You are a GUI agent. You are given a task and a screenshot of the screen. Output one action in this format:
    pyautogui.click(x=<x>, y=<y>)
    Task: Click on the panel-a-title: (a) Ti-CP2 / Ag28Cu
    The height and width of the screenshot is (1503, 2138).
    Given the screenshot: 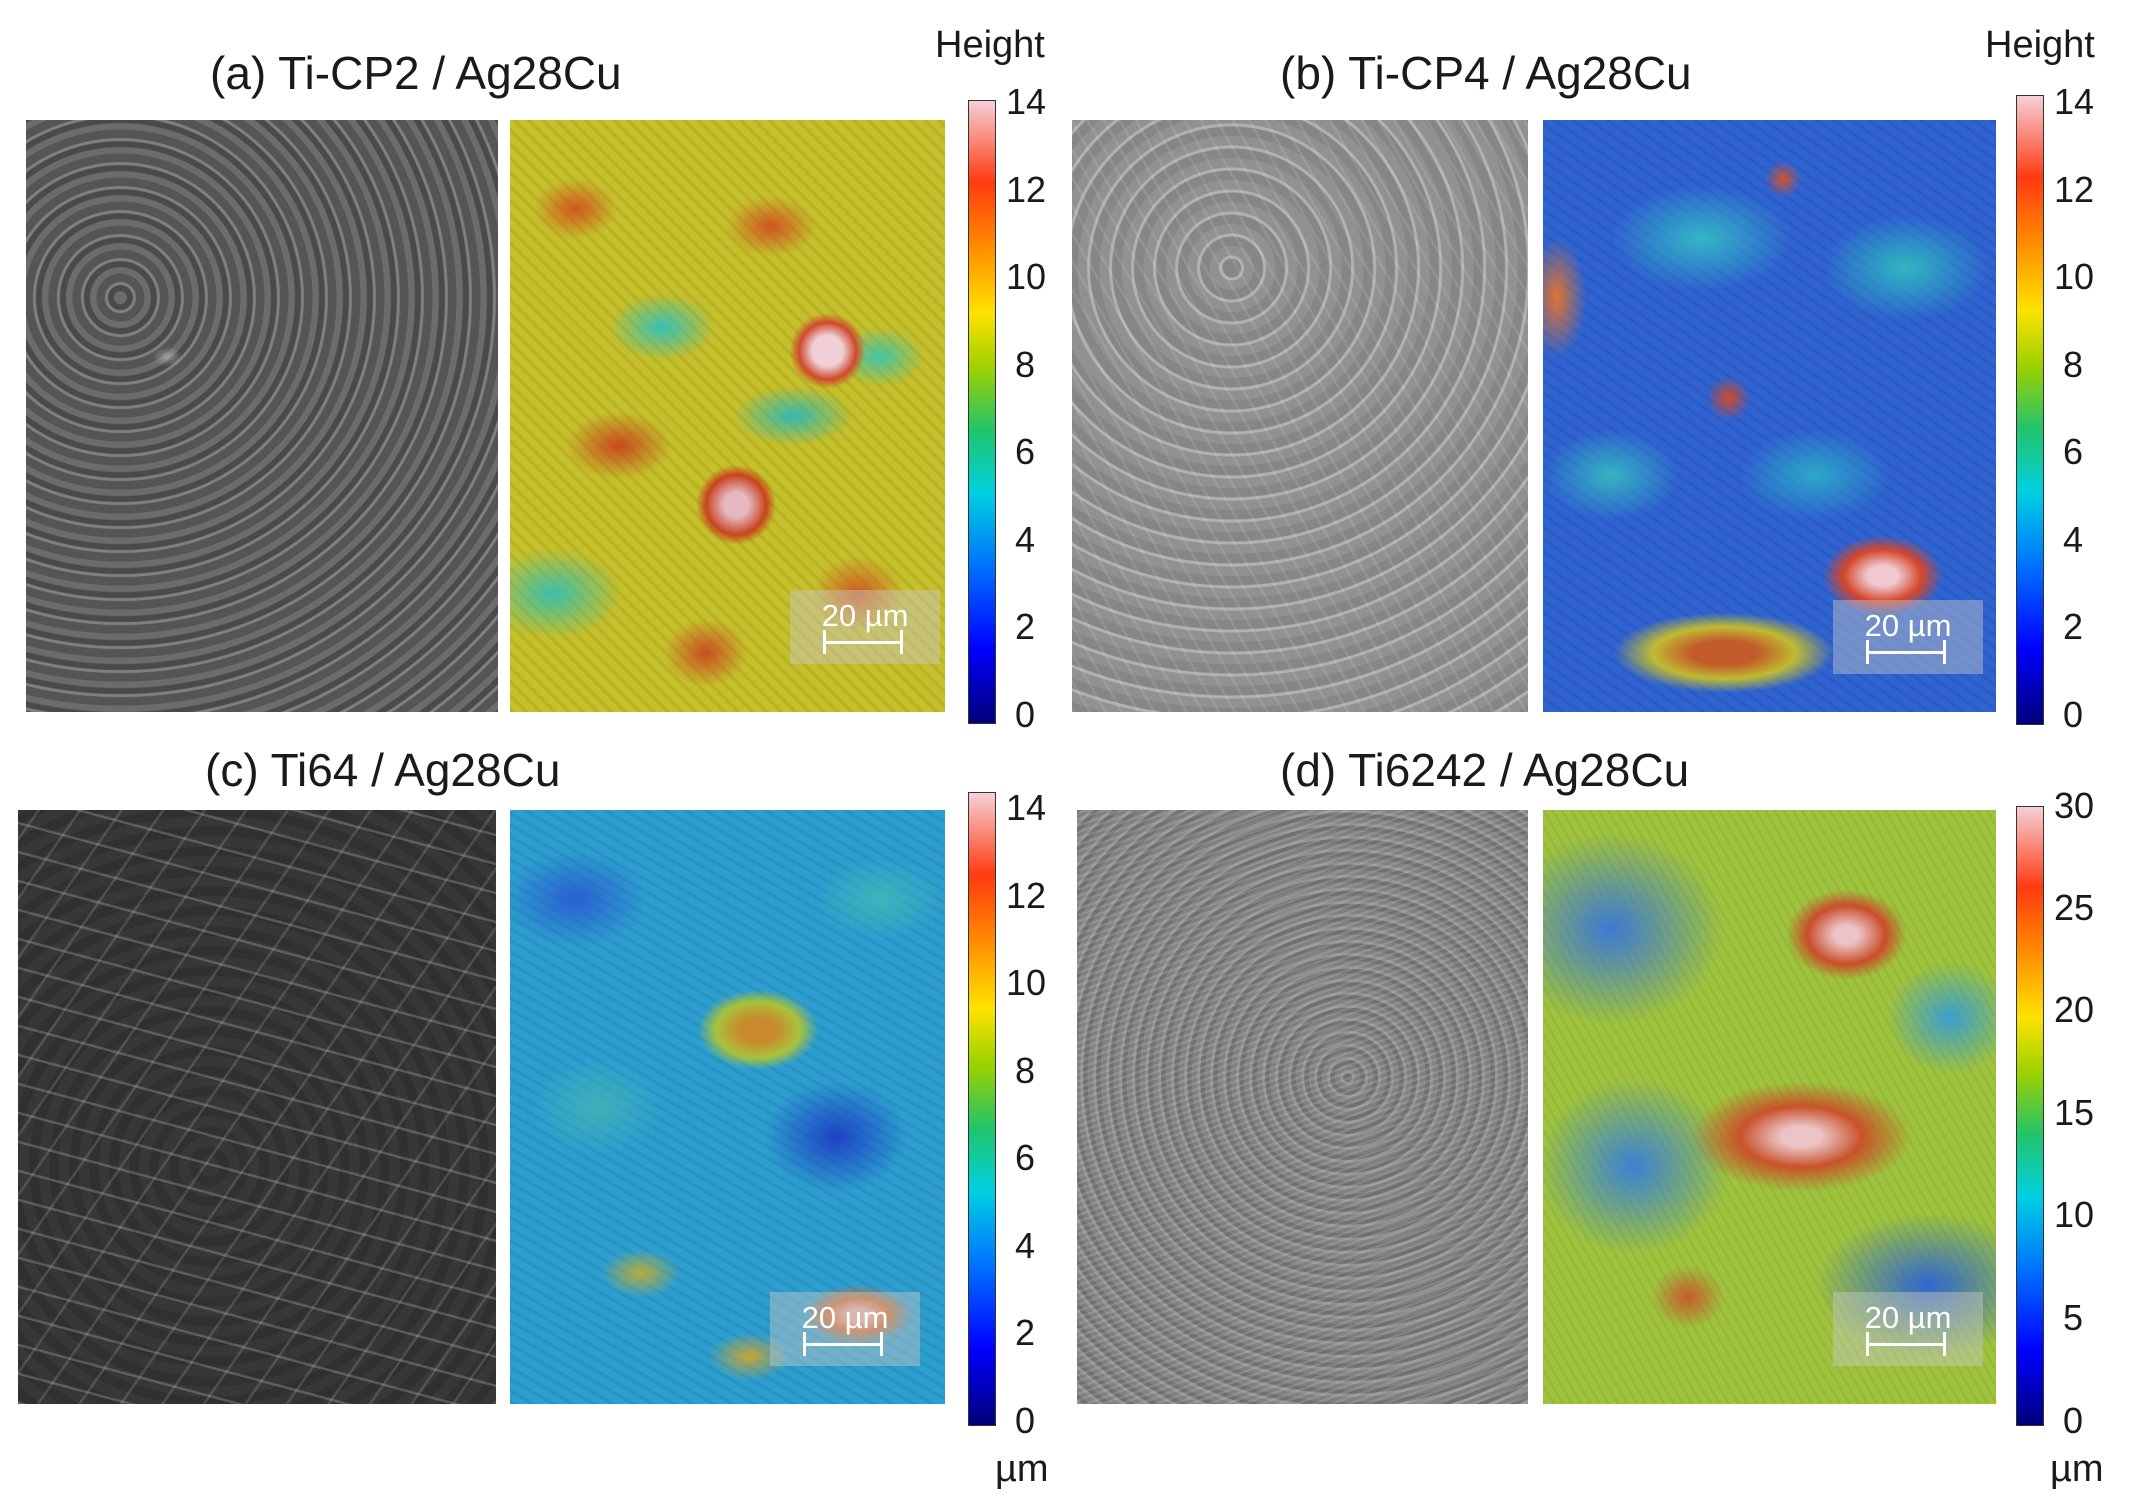 What is the action you would take?
    pyautogui.click(x=416, y=73)
    